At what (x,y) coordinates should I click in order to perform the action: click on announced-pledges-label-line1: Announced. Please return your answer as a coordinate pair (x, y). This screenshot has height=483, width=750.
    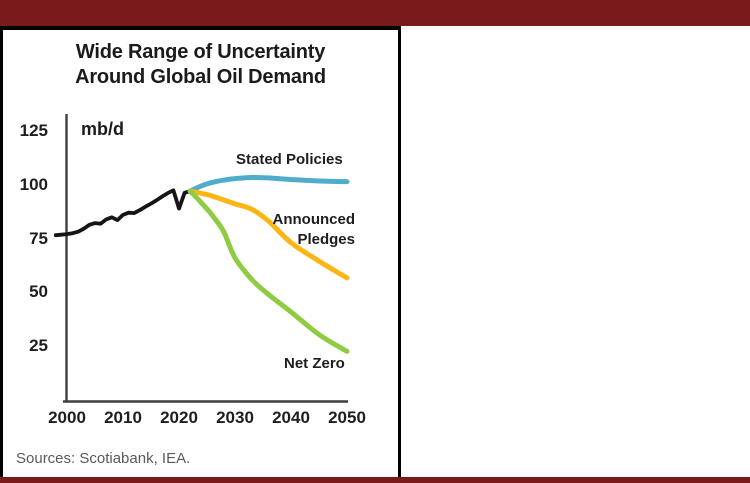
    Looking at the image, I should click on (314, 219).